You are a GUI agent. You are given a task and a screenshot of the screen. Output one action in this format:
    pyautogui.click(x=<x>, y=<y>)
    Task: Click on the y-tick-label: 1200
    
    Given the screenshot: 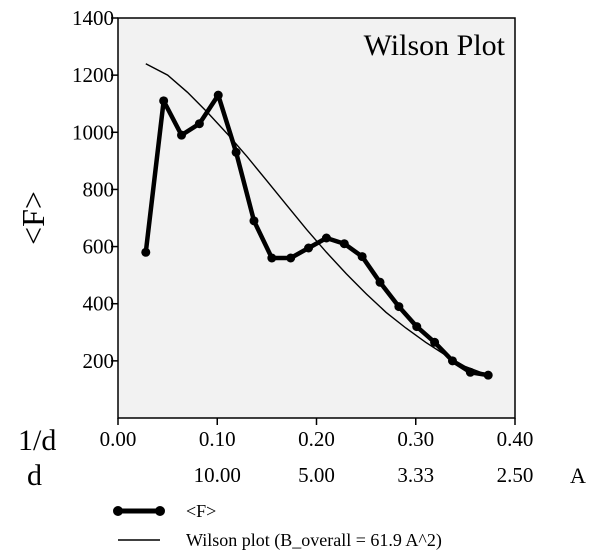 What is the action you would take?
    pyautogui.click(x=93, y=75)
    